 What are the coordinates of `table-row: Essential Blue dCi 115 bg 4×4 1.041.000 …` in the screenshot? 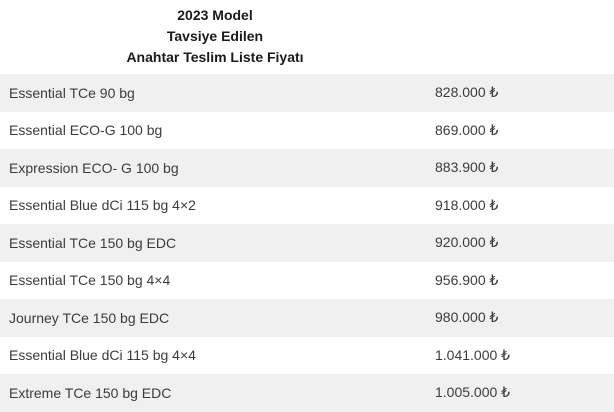 It's located at (307, 355).